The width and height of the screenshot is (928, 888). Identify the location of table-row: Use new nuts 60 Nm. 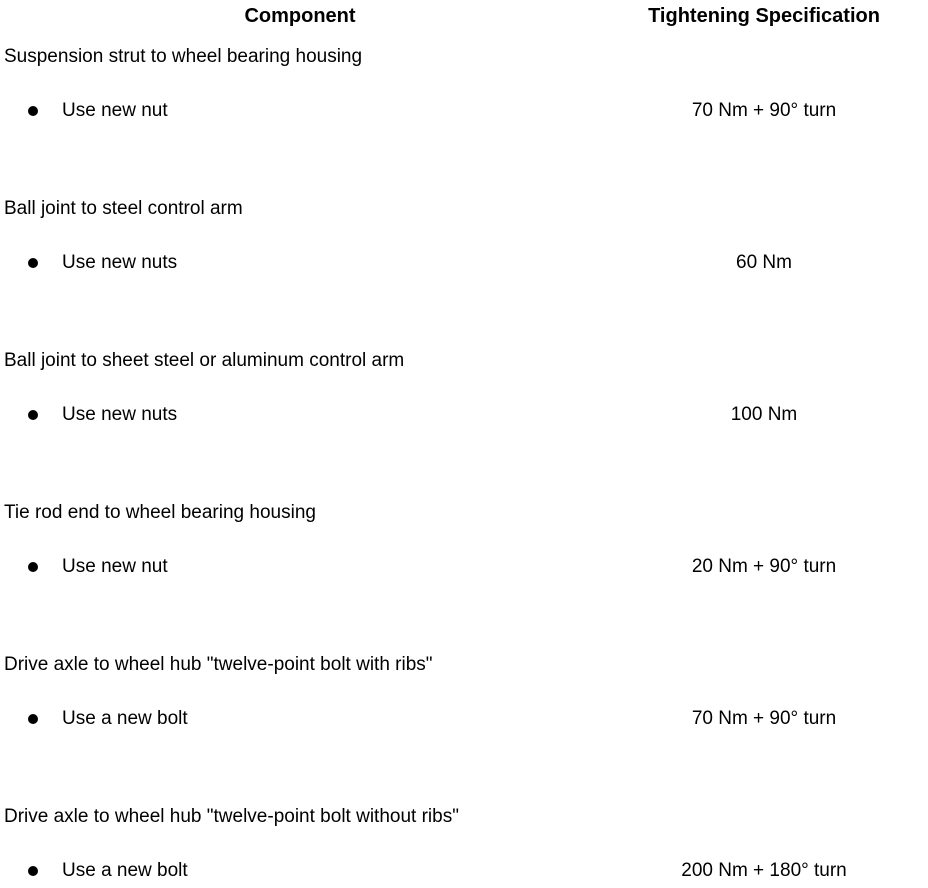
(464, 263).